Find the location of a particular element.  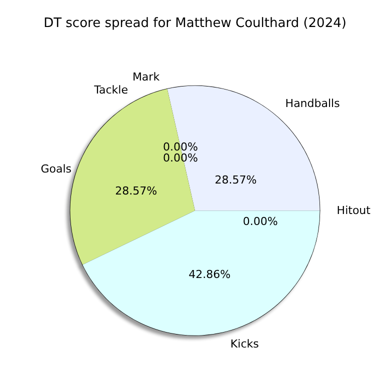

slice-label: Kicks is located at coordinates (245, 343).